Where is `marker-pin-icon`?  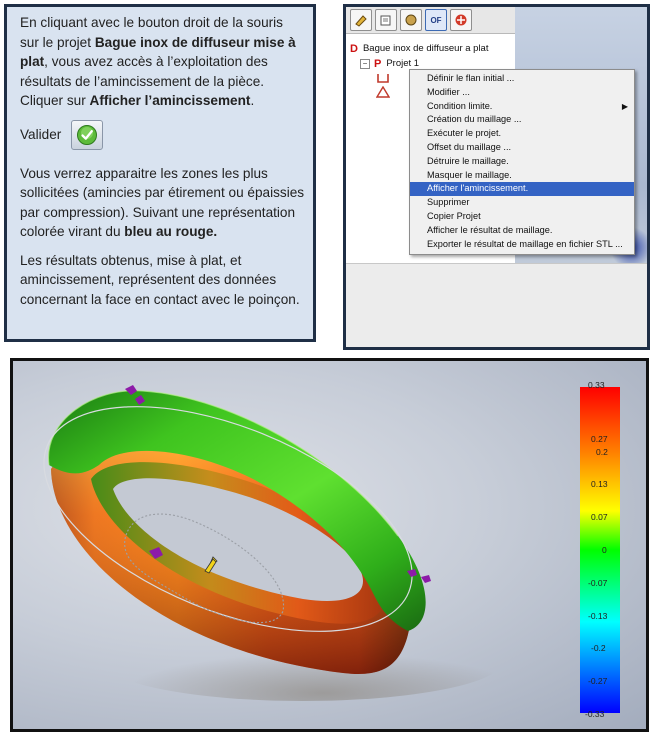 marker-pin-icon is located at coordinates (278, 484).